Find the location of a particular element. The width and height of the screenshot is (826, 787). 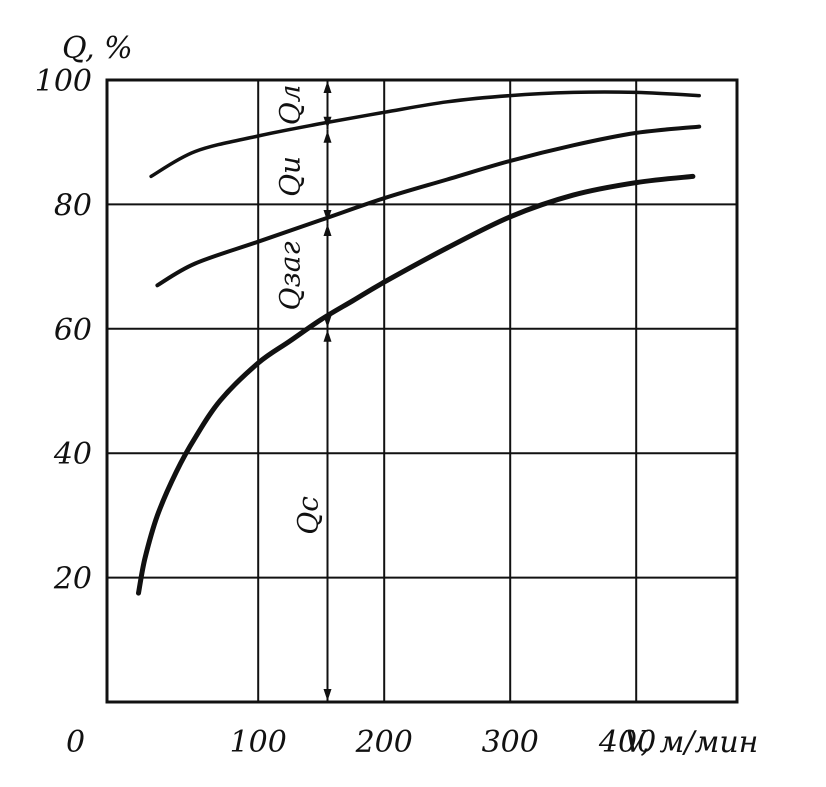

x-tick-label: 100 is located at coordinates (258, 742).